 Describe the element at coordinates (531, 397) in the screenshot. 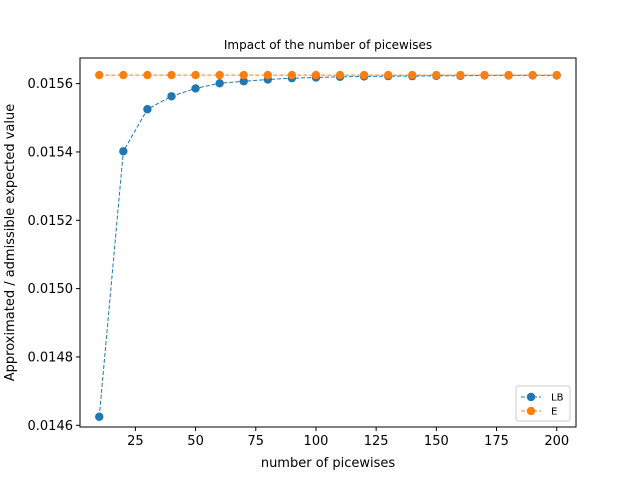

I see `legend-marker-lb` at that location.